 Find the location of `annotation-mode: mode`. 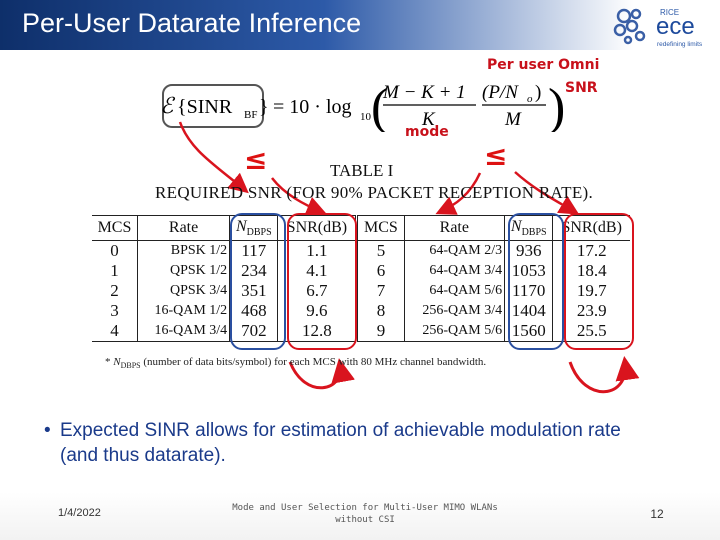

annotation-mode: mode is located at coordinates (427, 132).